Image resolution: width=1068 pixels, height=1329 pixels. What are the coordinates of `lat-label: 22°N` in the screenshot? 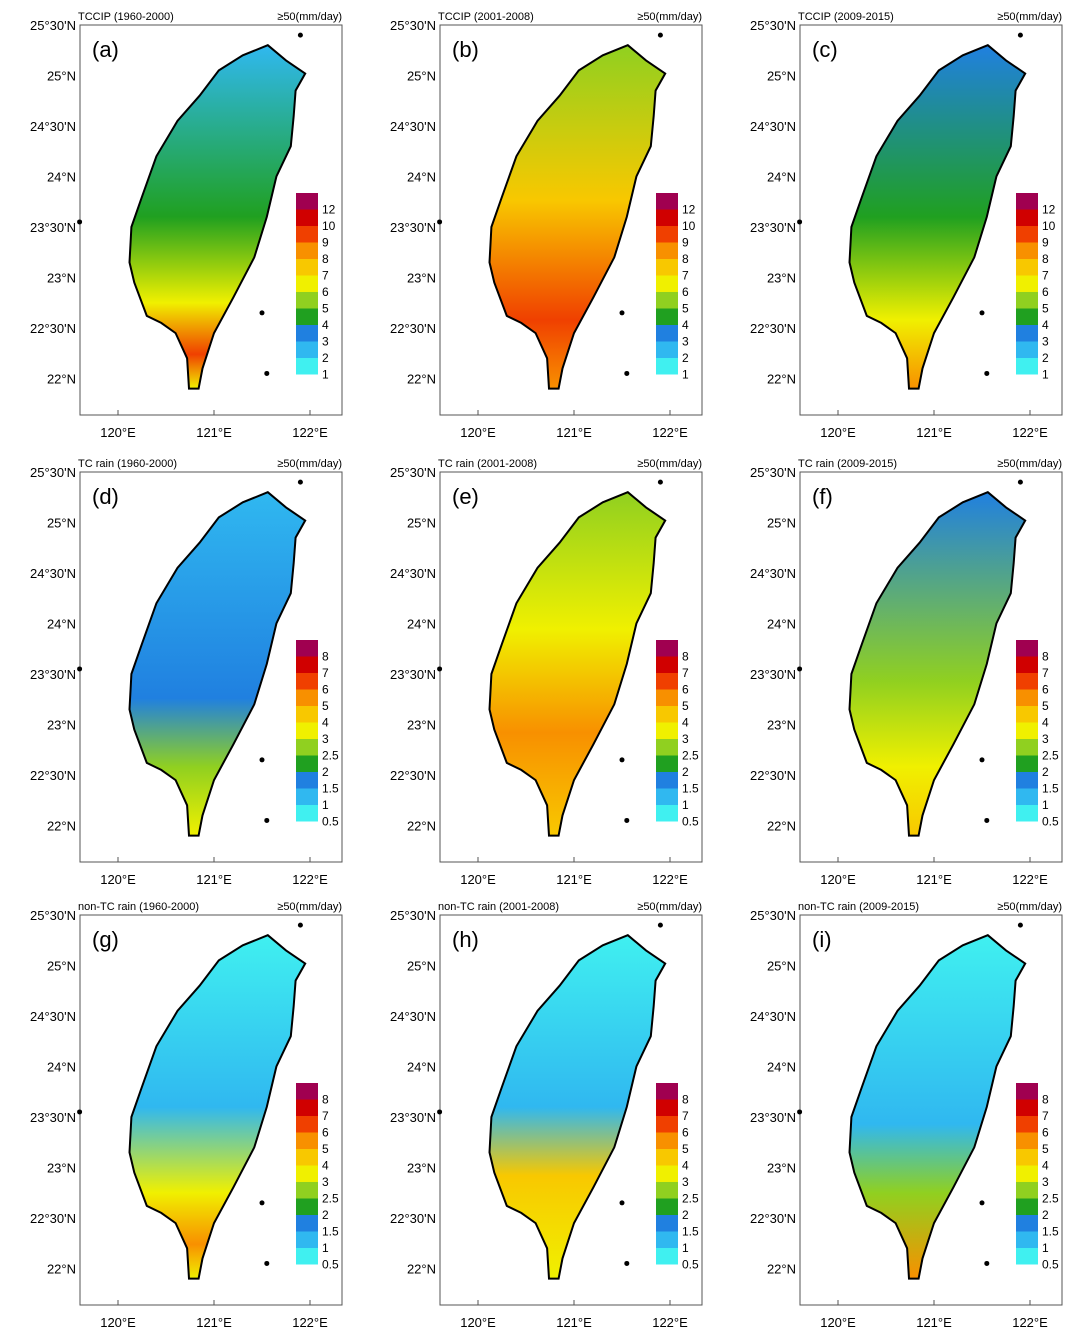 It's located at (61, 826).